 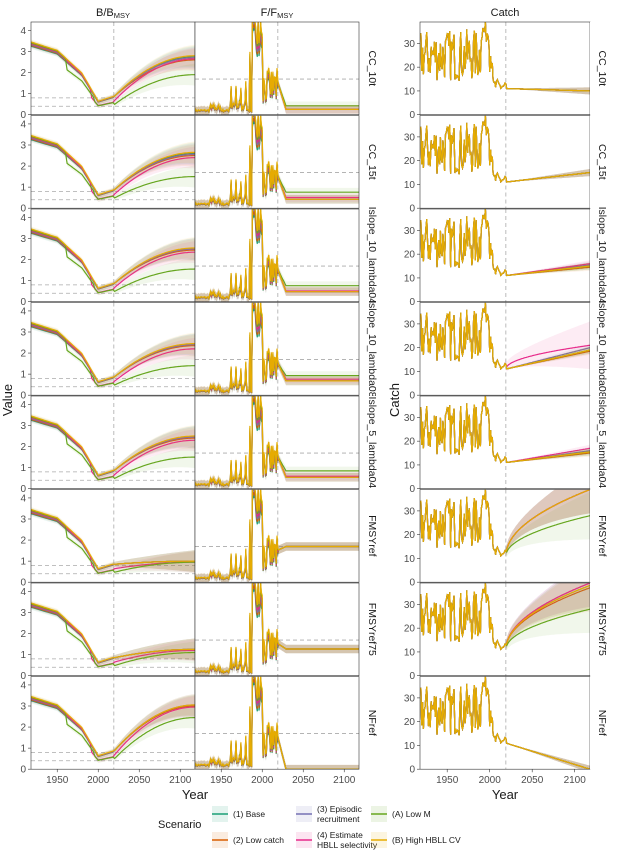 I want to click on legend-label-(B) High HBLL CV: (B) High HBLL CV, so click(x=426, y=840).